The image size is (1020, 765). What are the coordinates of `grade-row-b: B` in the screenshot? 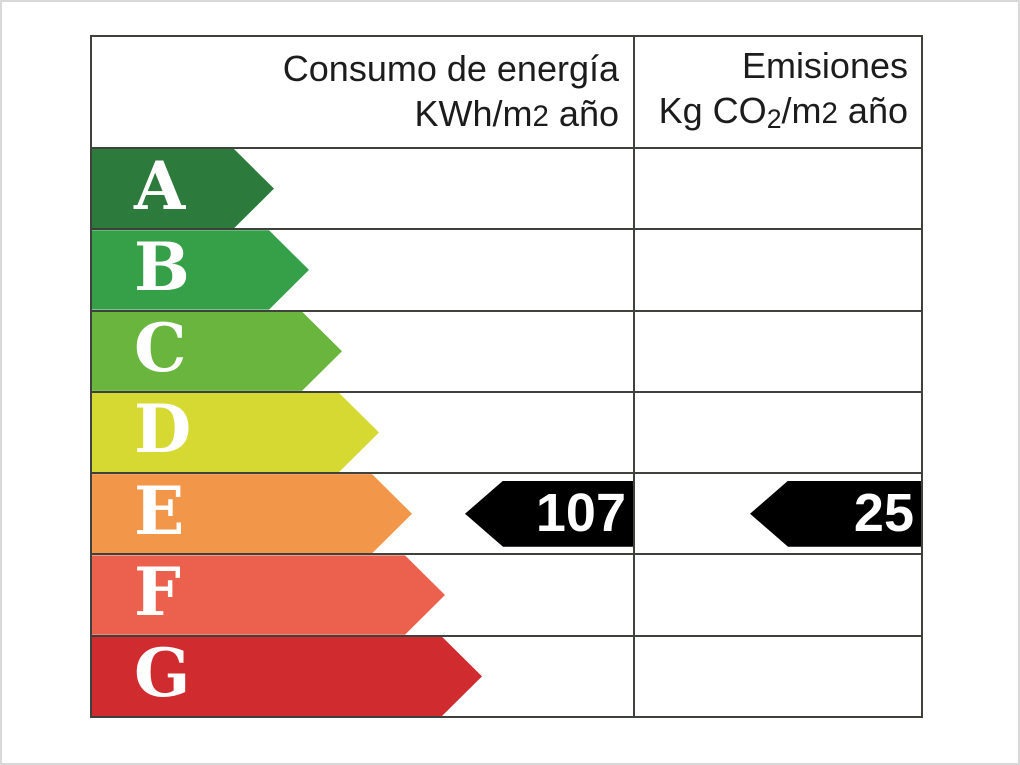 It's located at (506, 269).